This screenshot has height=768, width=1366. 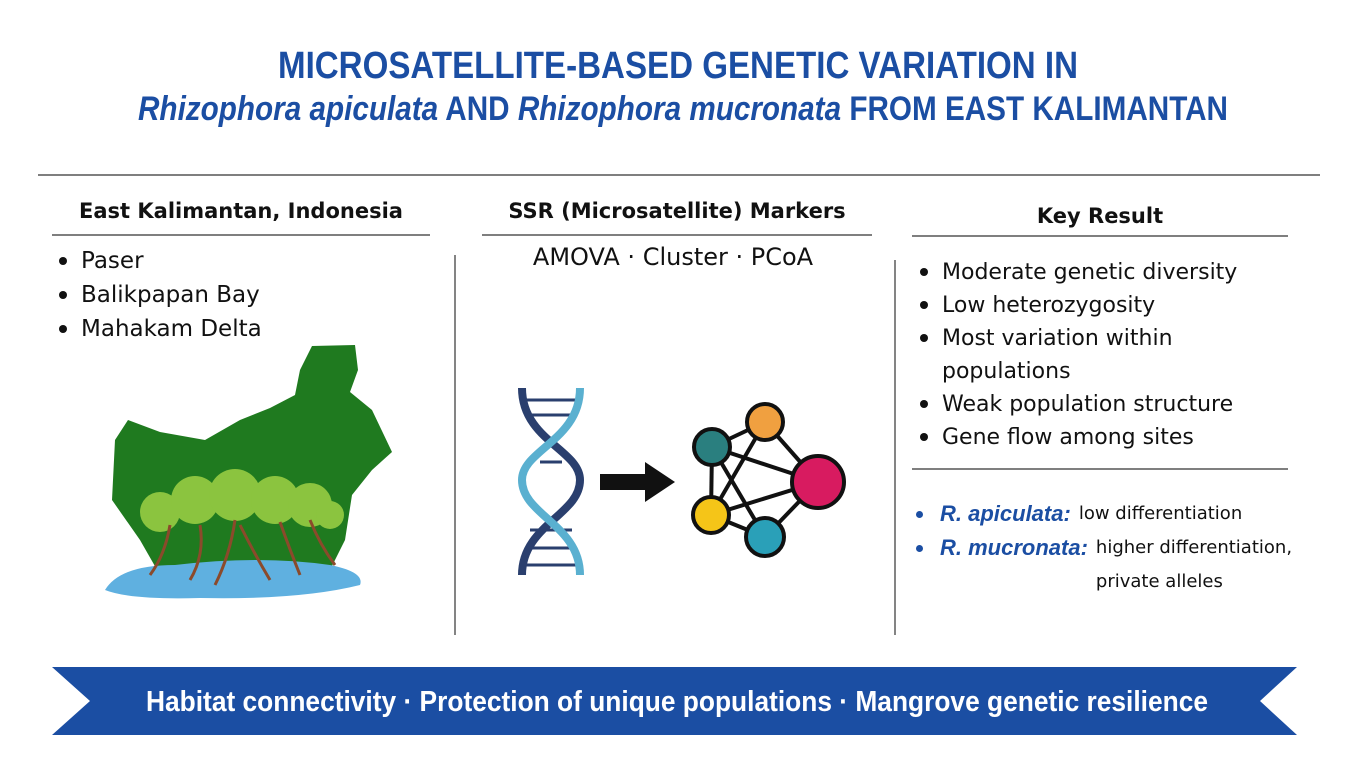 I want to click on banner-ribbon, so click(x=674, y=701).